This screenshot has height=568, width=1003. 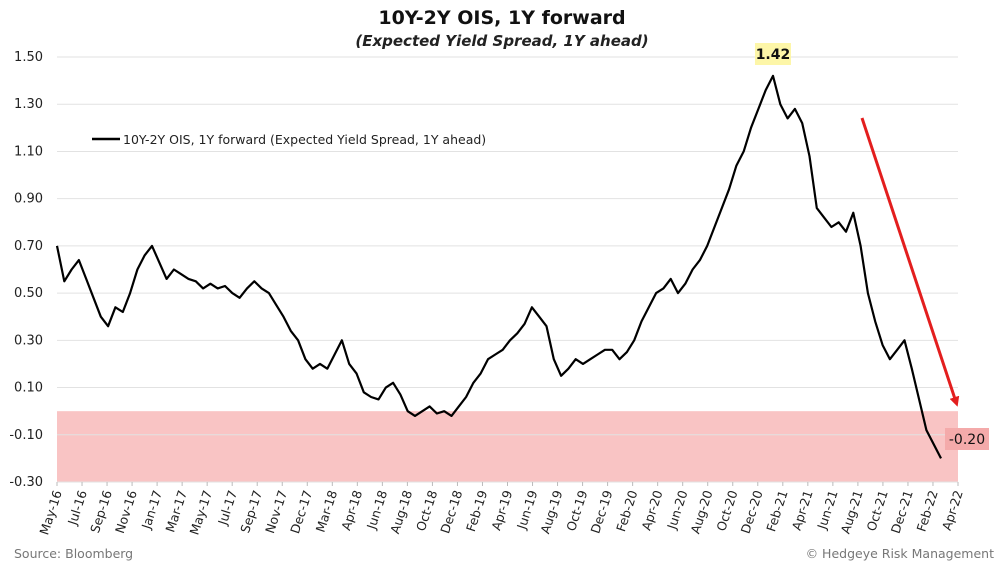 What do you see at coordinates (276, 511) in the screenshot?
I see `x-tick-label: Nov-17` at bounding box center [276, 511].